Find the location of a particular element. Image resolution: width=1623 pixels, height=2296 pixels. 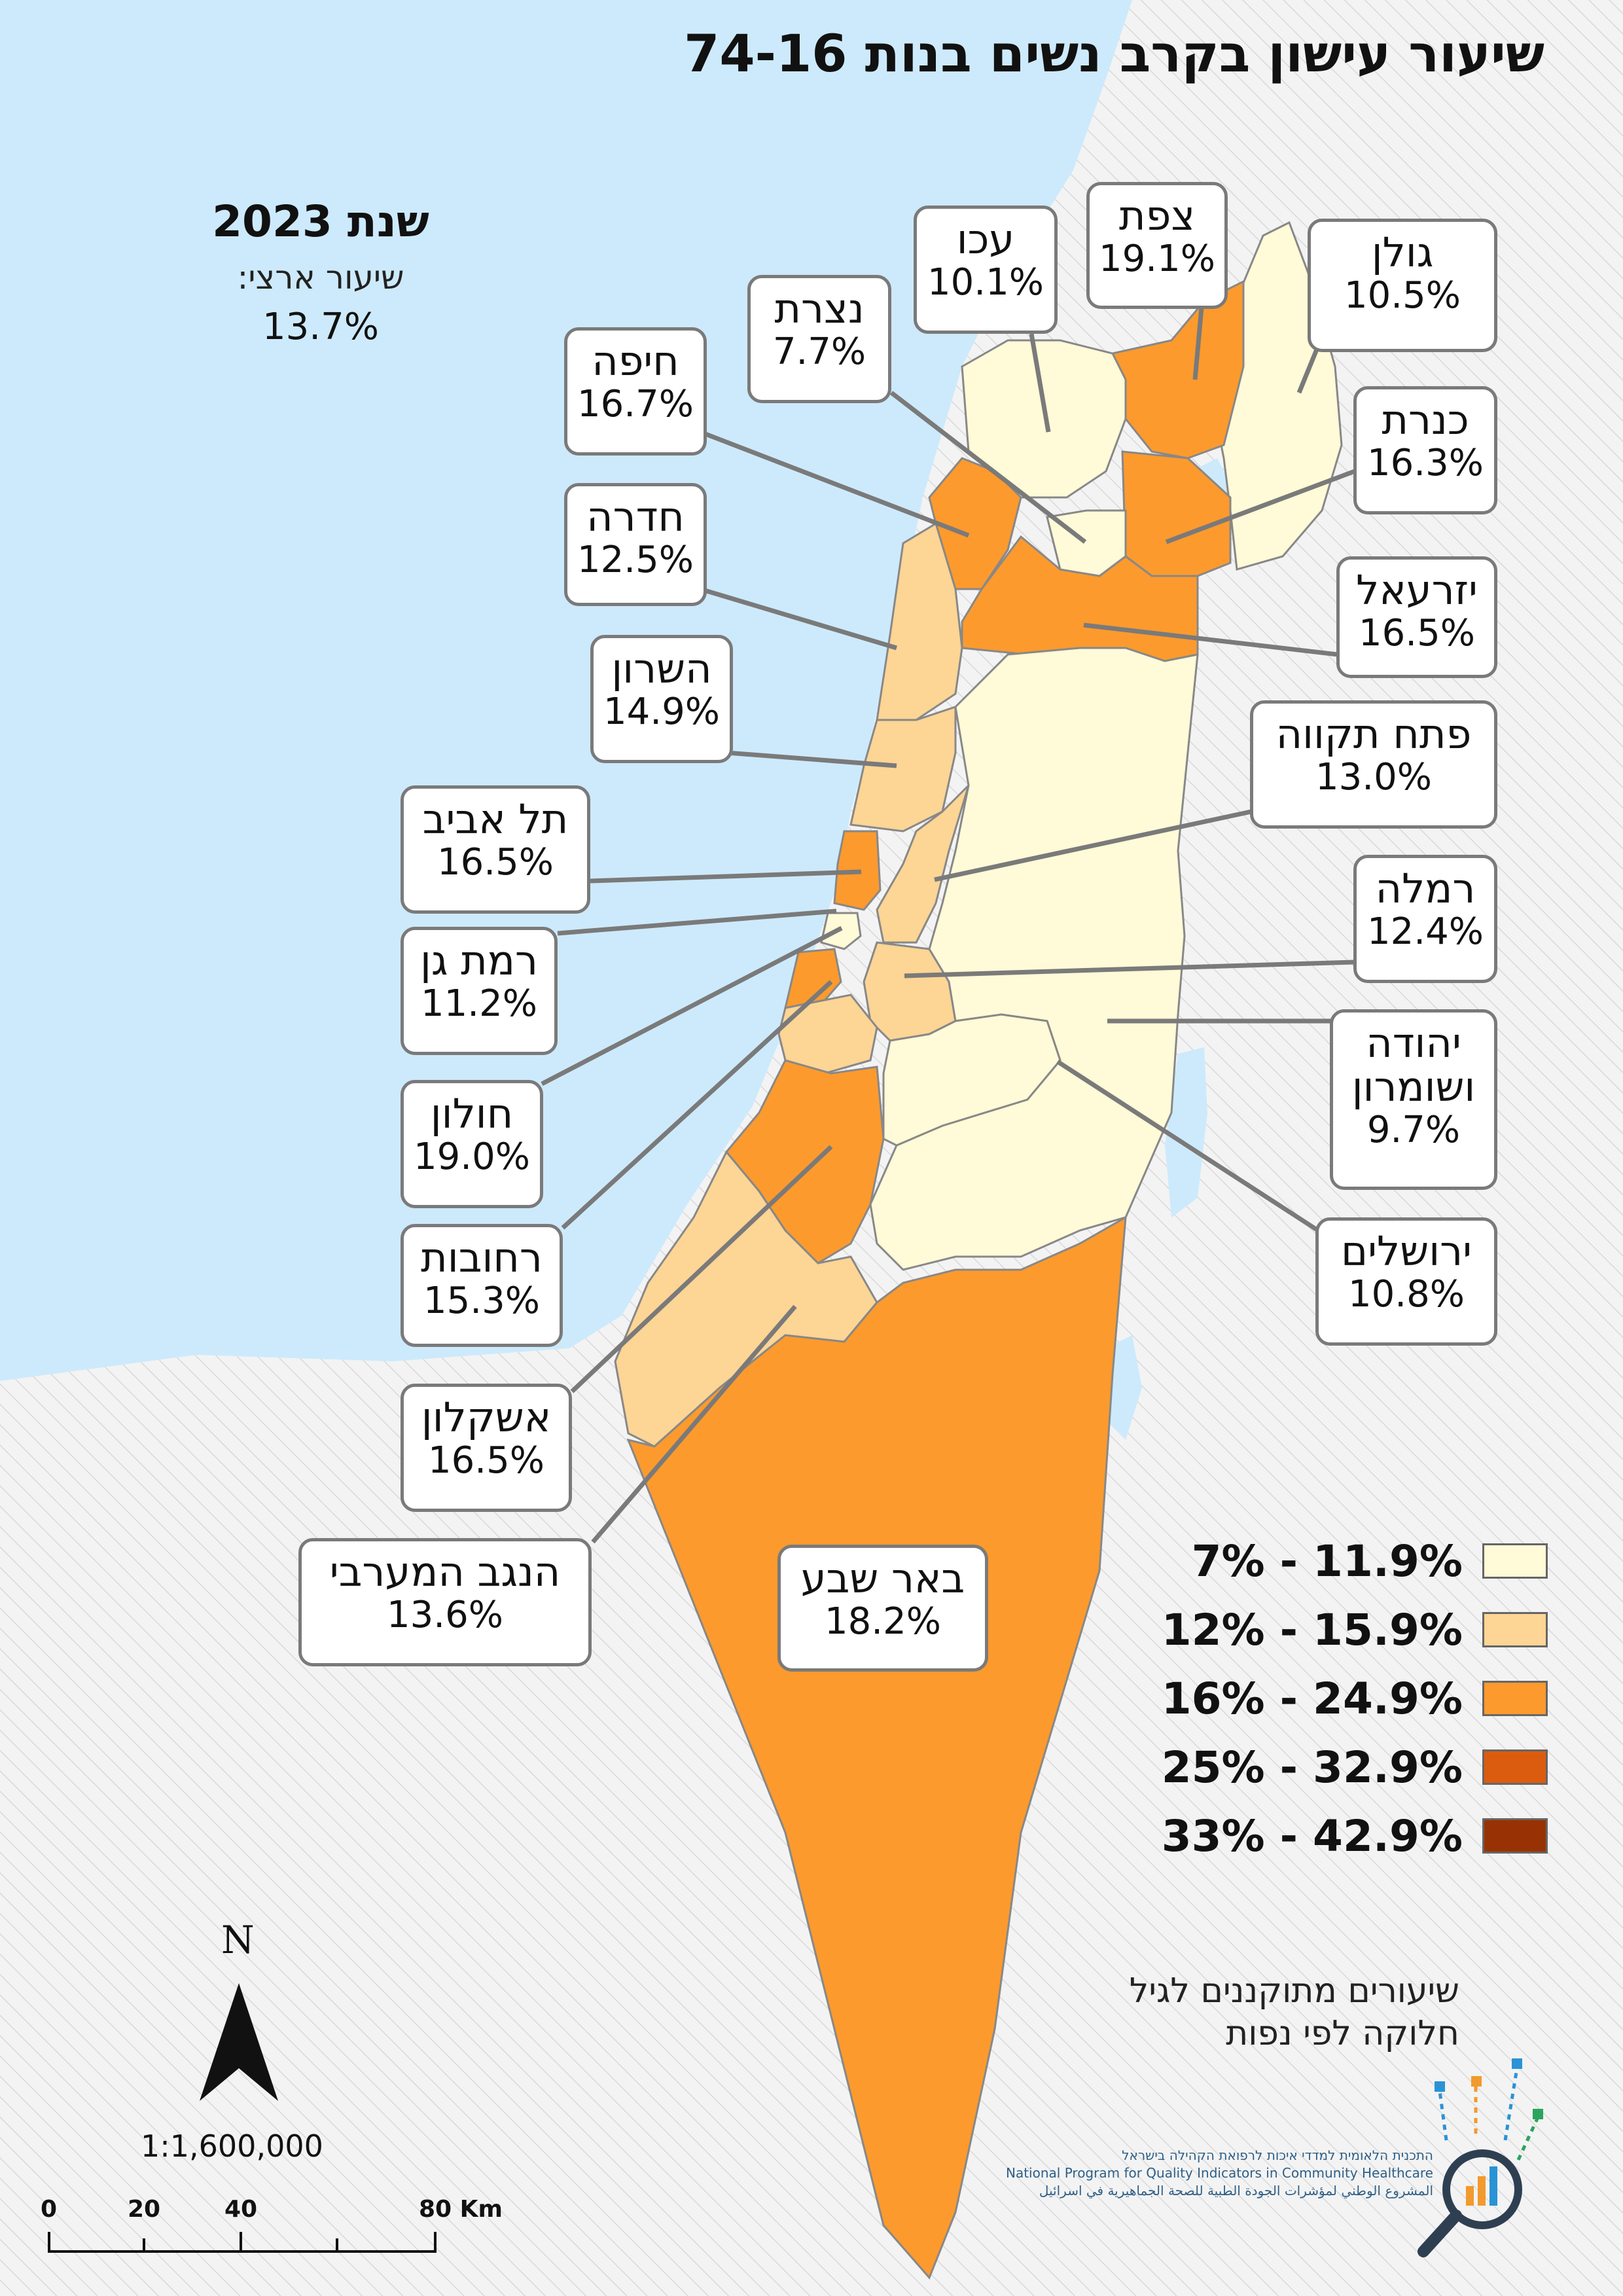

region-value: 16.3% is located at coordinates (1425, 463).